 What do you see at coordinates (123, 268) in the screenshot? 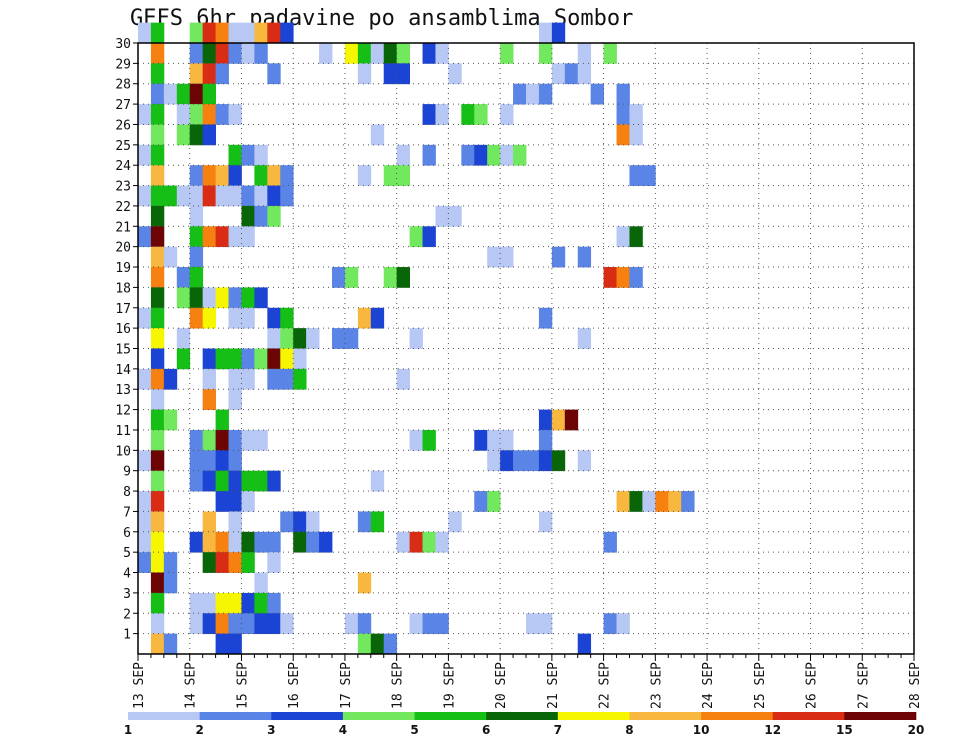
I see `y-tick-label: 19` at bounding box center [123, 268].